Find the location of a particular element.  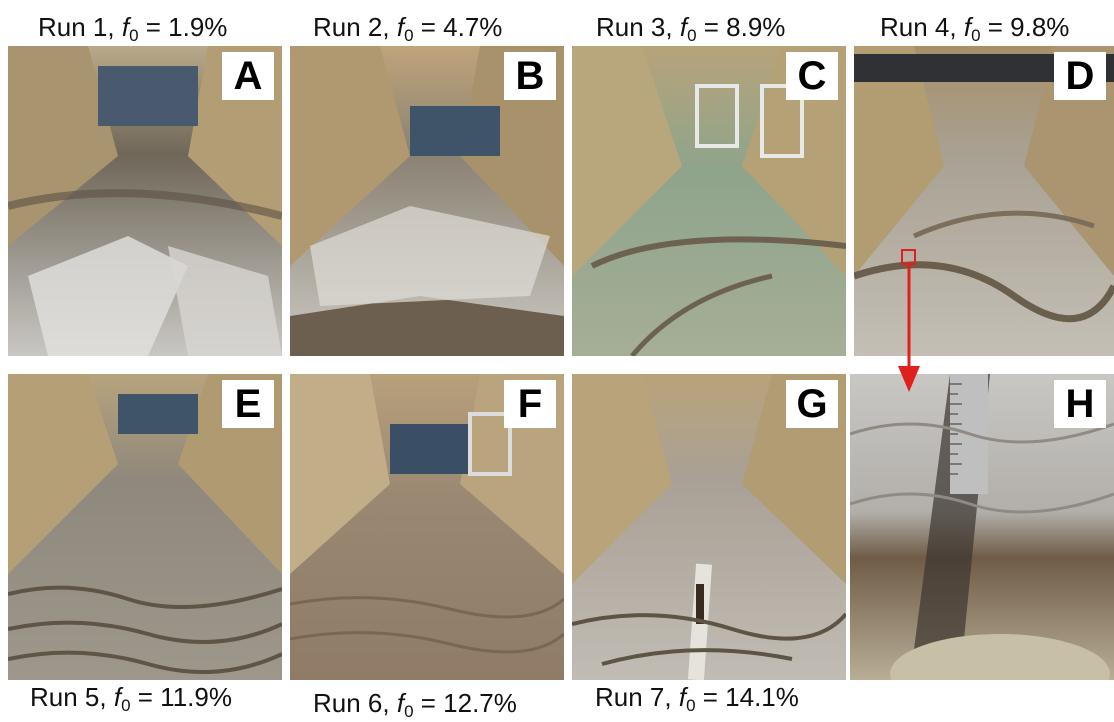

photo-panel-d: D is located at coordinates (984, 201).